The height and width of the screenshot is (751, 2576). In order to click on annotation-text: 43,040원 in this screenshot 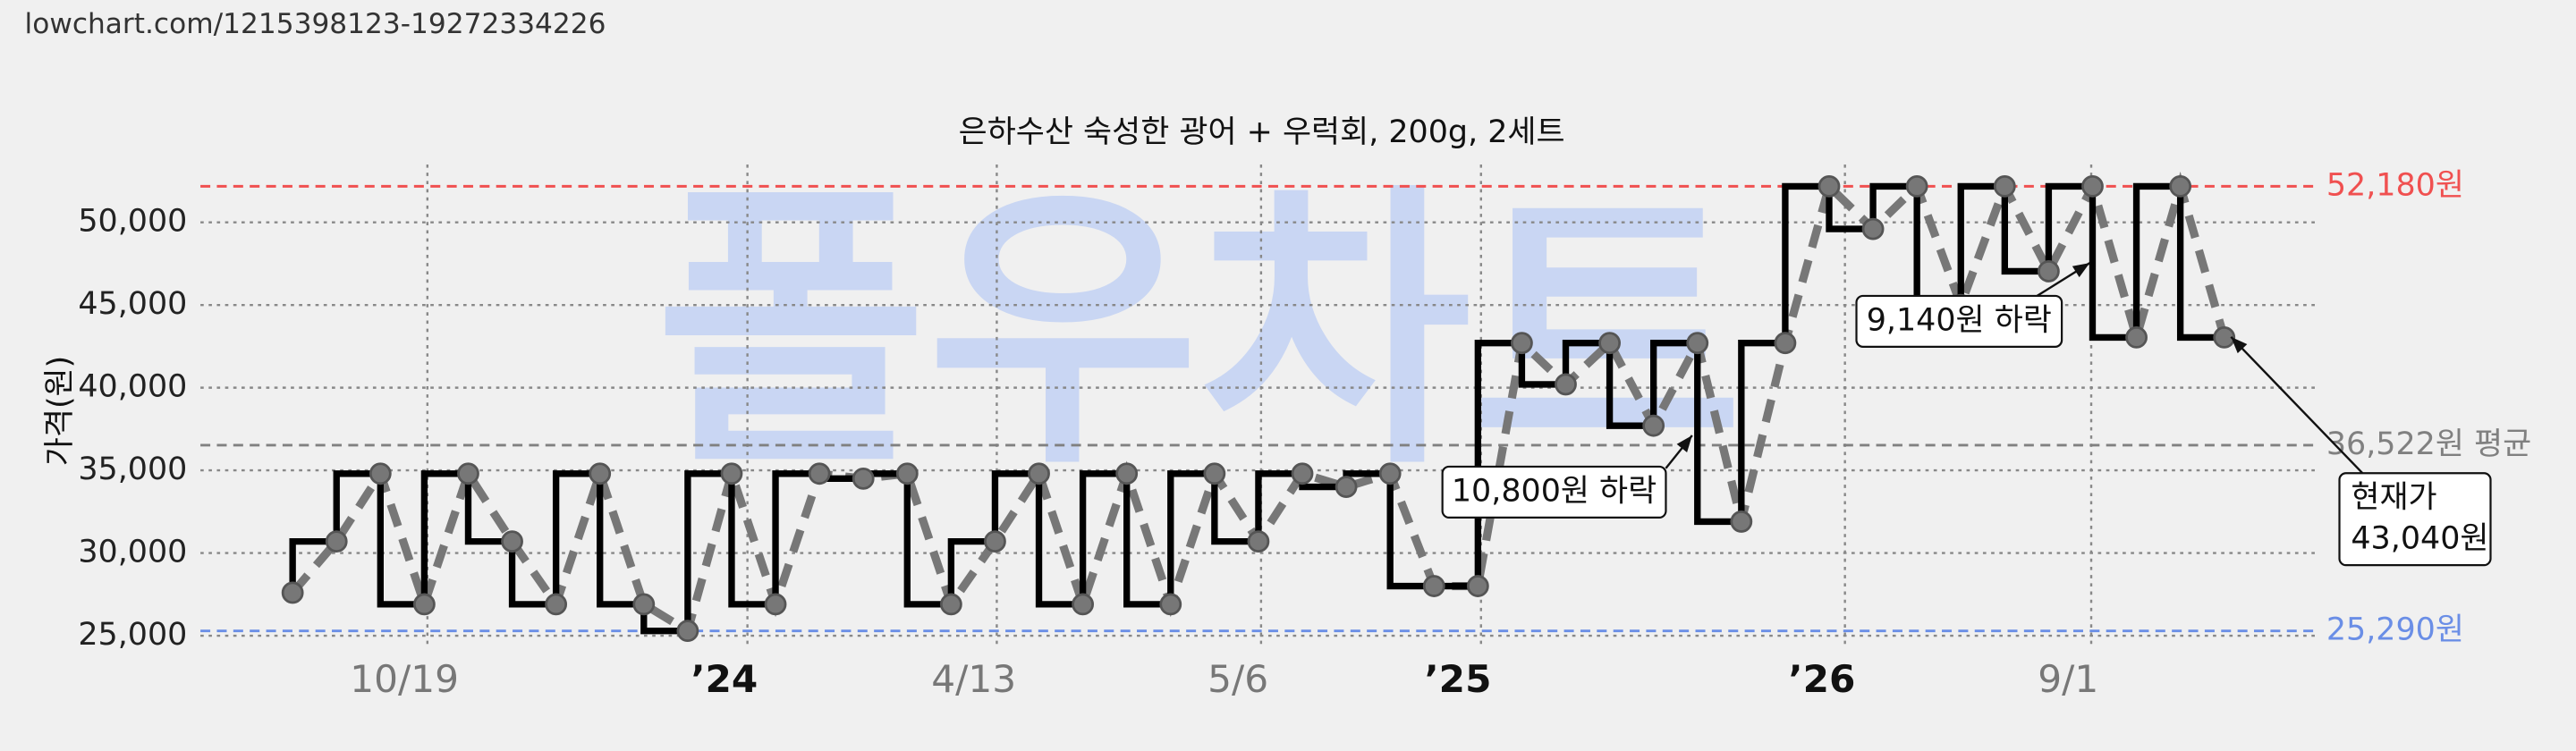, I will do `click(2419, 539)`.